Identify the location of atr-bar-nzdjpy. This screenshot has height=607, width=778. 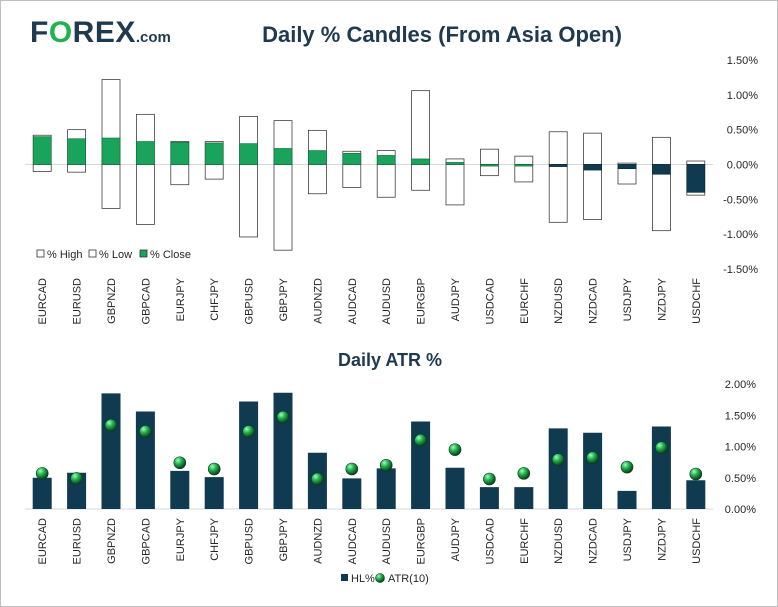
(661, 467).